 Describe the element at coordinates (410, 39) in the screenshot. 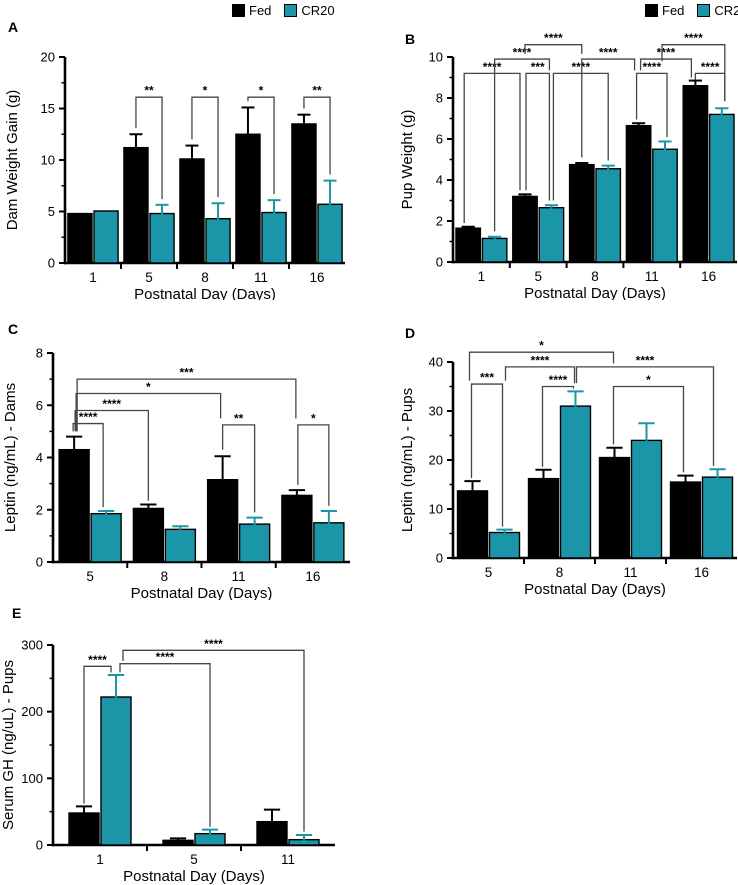

I see `panel-B-letter: B` at that location.